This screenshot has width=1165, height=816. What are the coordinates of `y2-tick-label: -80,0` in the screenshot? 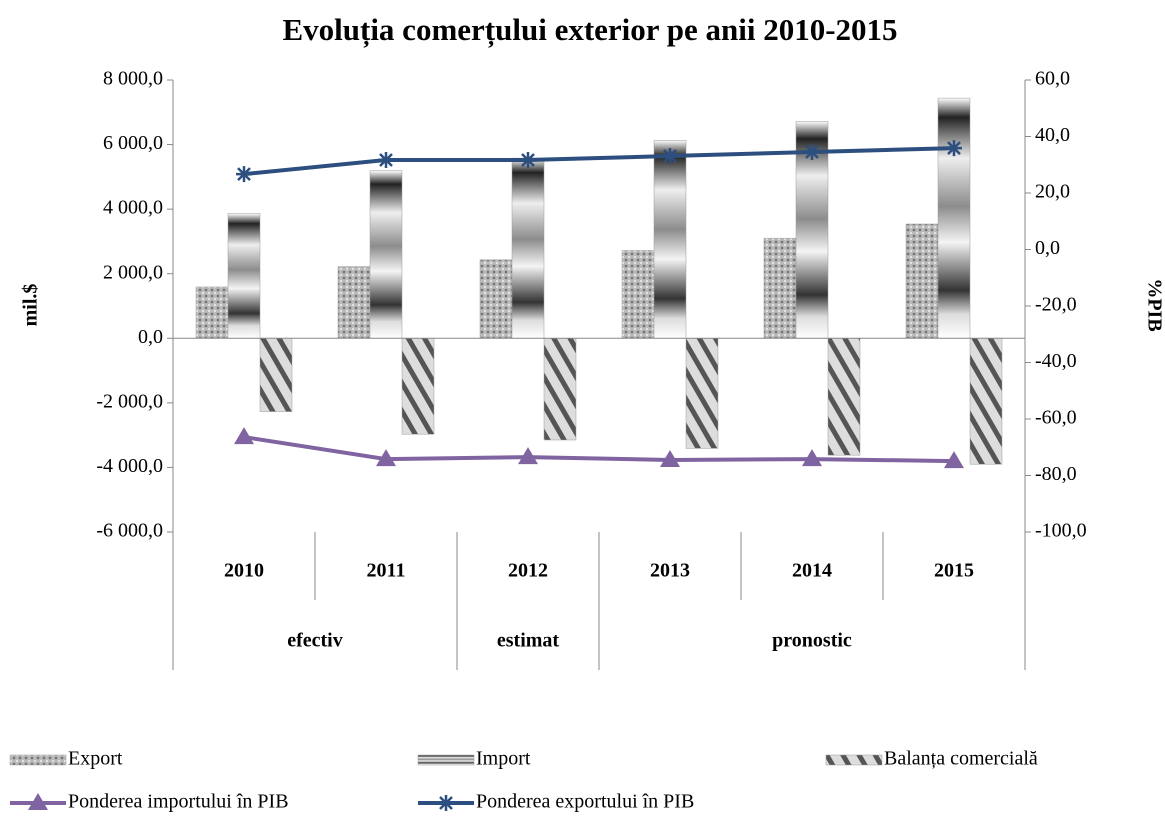 It's located at (1056, 474).